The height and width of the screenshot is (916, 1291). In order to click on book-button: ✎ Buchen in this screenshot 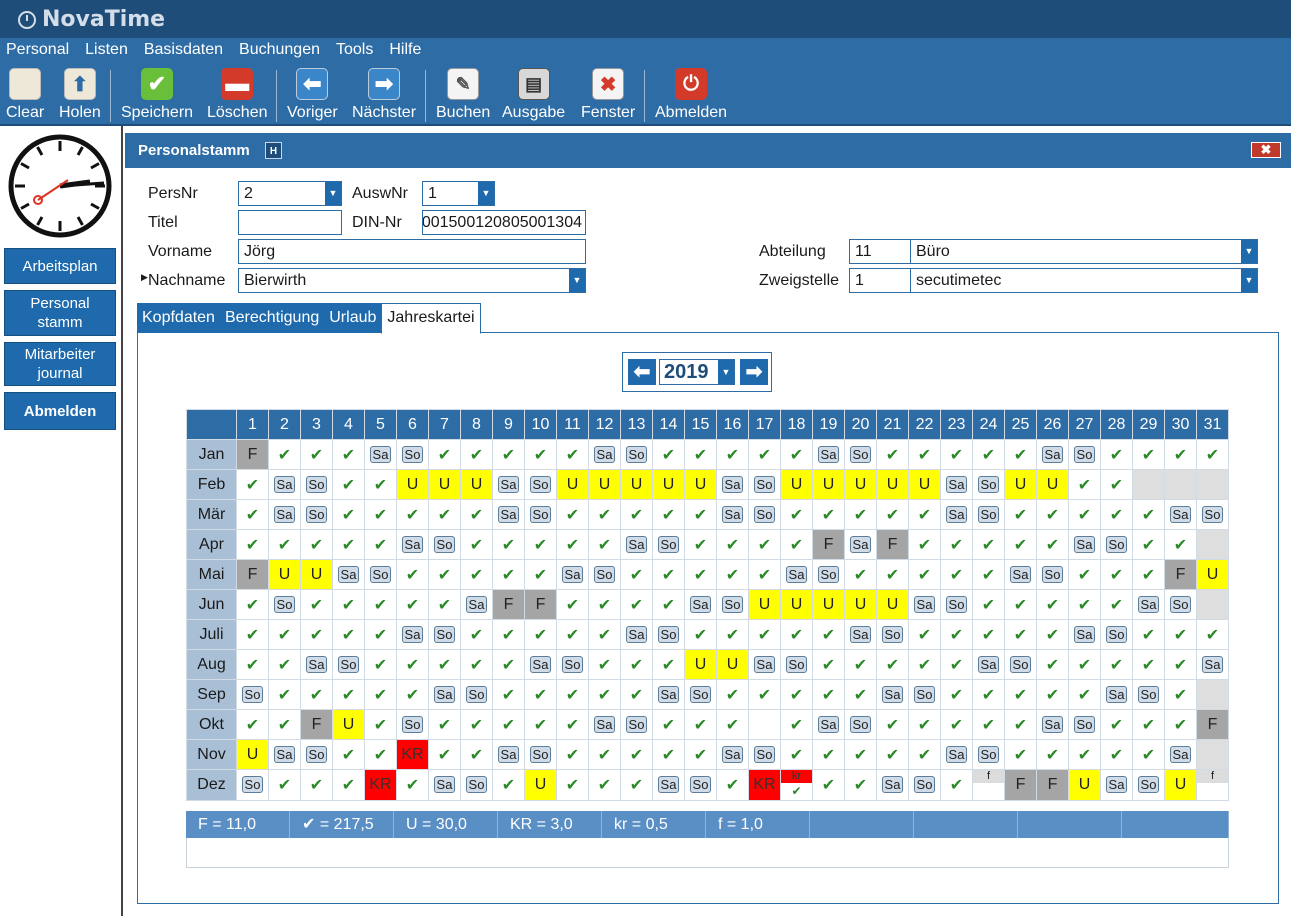, I will do `click(463, 95)`.